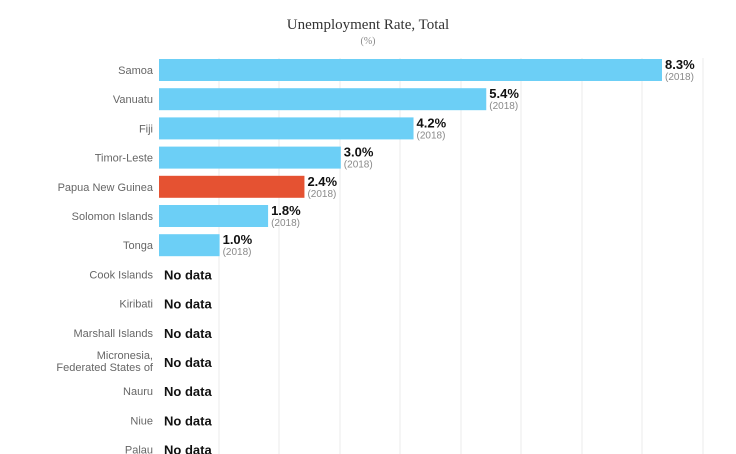 Image resolution: width=736 pixels, height=454 pixels. What do you see at coordinates (136, 71) in the screenshot?
I see `category-label: Samoa` at bounding box center [136, 71].